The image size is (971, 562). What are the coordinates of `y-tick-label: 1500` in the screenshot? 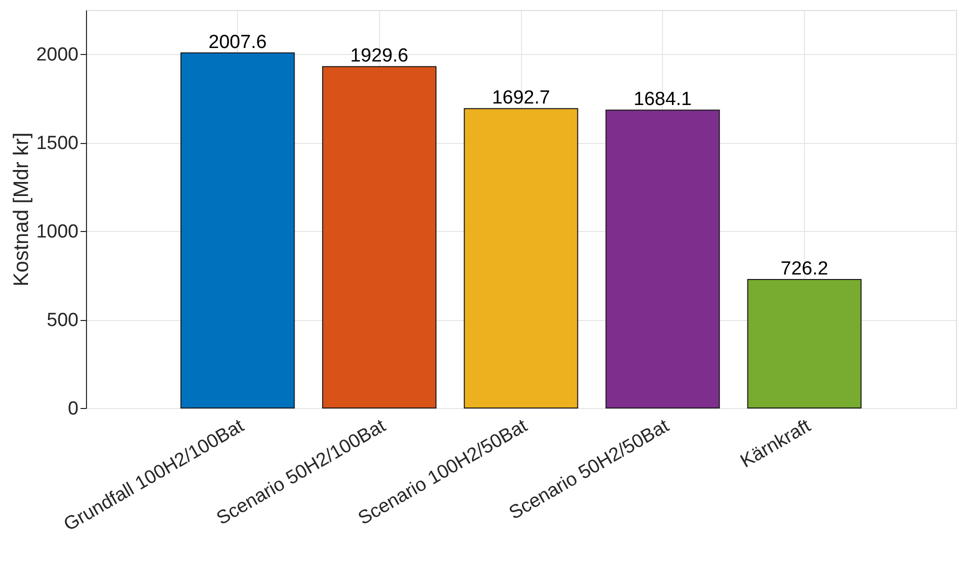 It's located at (57, 143).